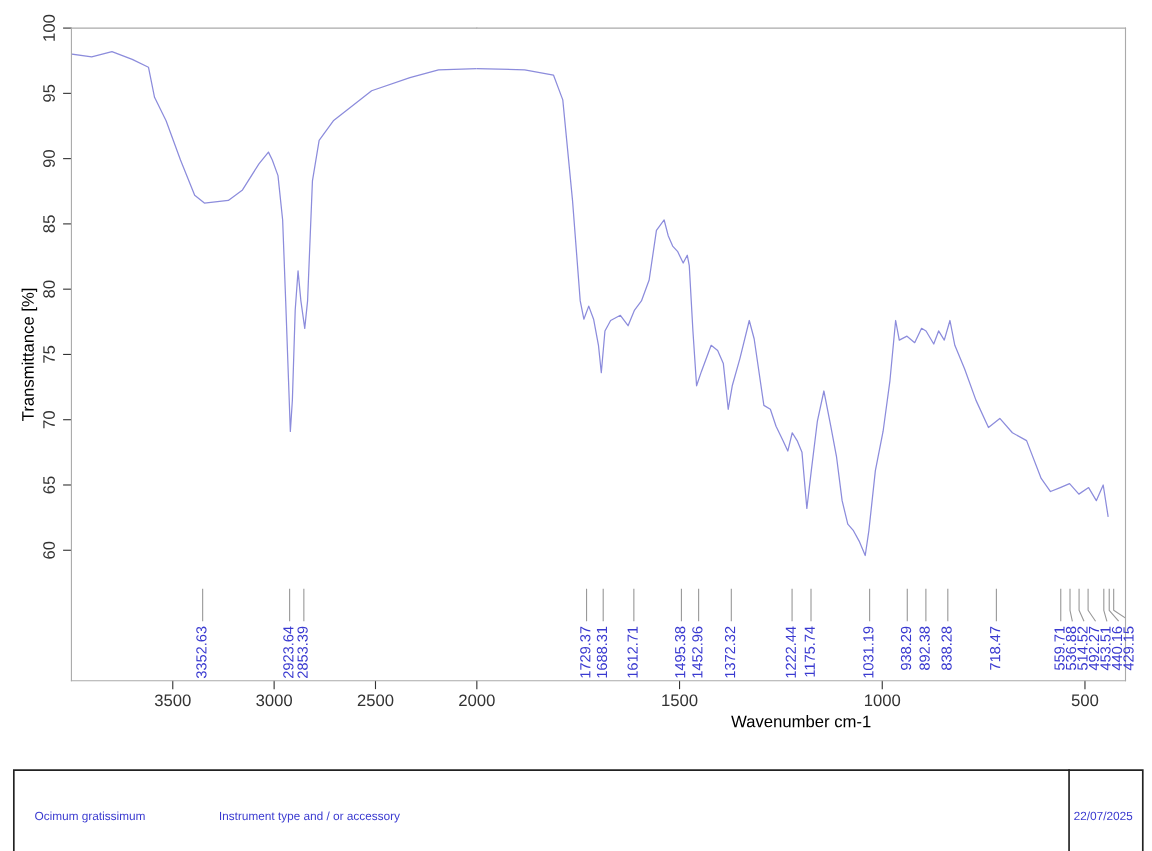 This screenshot has height=851, width=1152. I want to click on ref-line-label: 1372.32, so click(730, 652).